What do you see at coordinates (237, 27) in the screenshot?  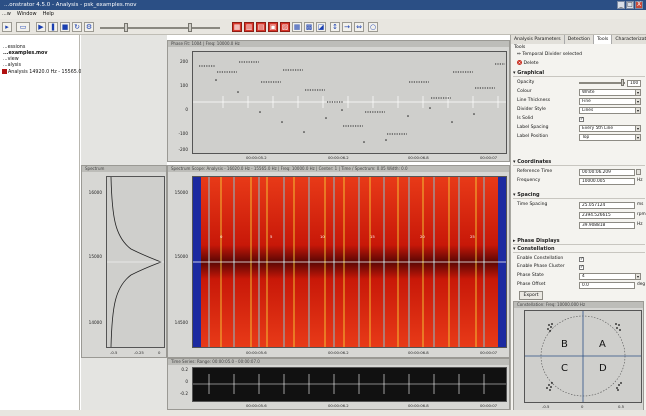 I see `tool-red-1-icon: ▦` at bounding box center [237, 27].